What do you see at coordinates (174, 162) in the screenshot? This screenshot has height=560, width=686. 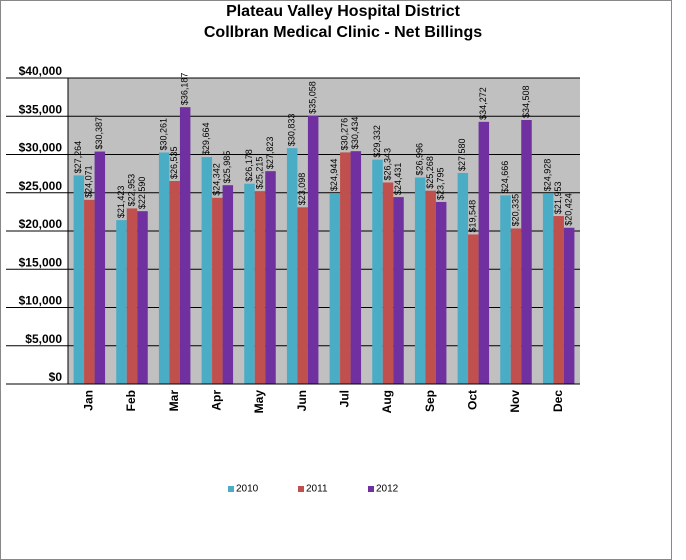 I see `value-label: $26,535` at bounding box center [174, 162].